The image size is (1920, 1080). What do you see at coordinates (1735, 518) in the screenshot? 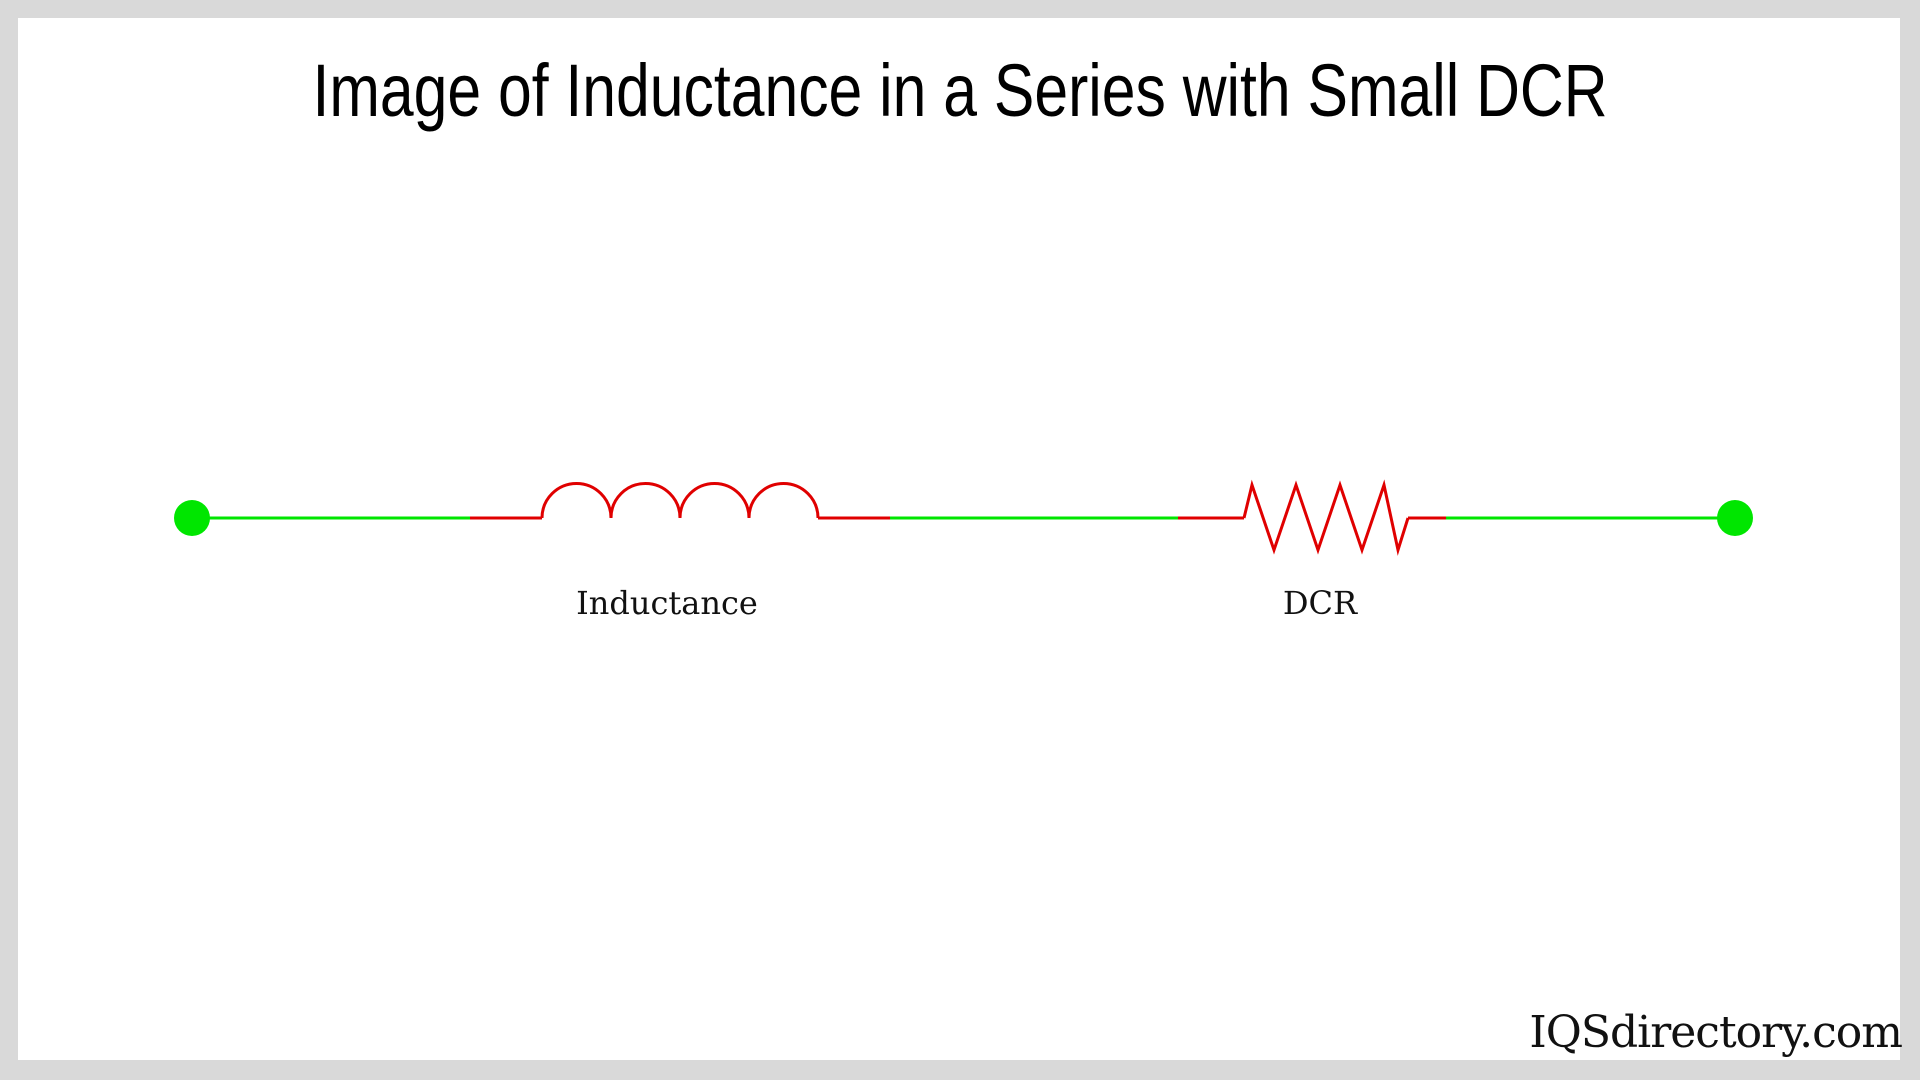
I see `right-terminal` at bounding box center [1735, 518].